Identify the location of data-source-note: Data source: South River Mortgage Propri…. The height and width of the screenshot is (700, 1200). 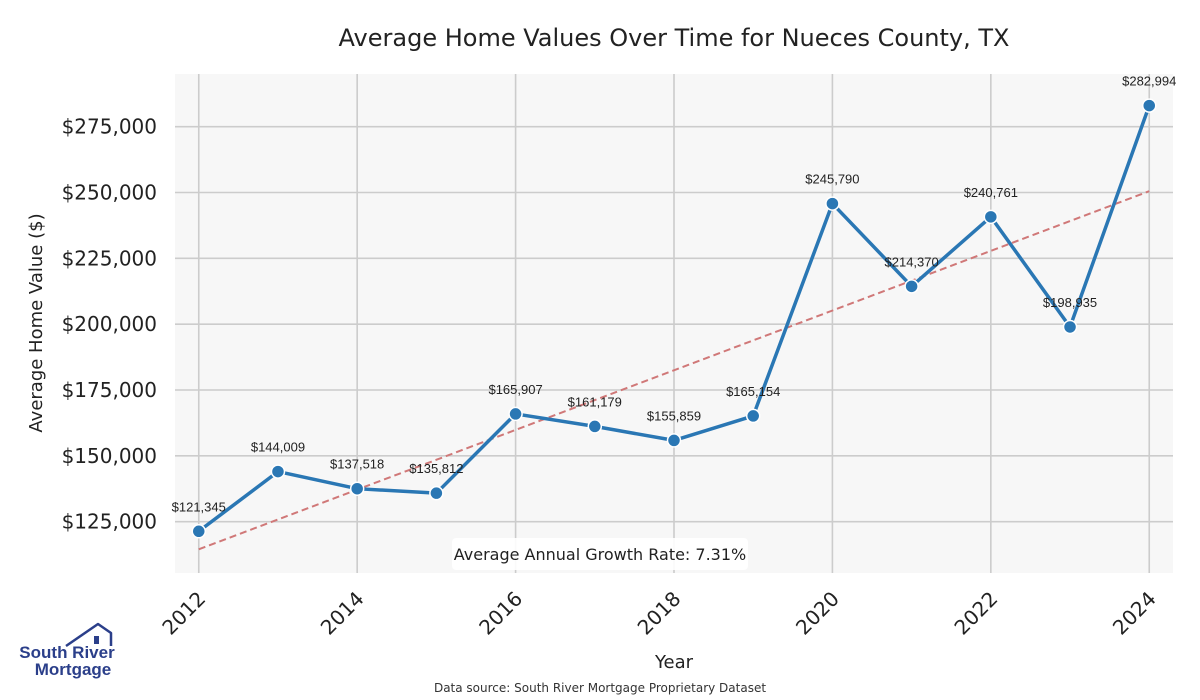
(600, 688).